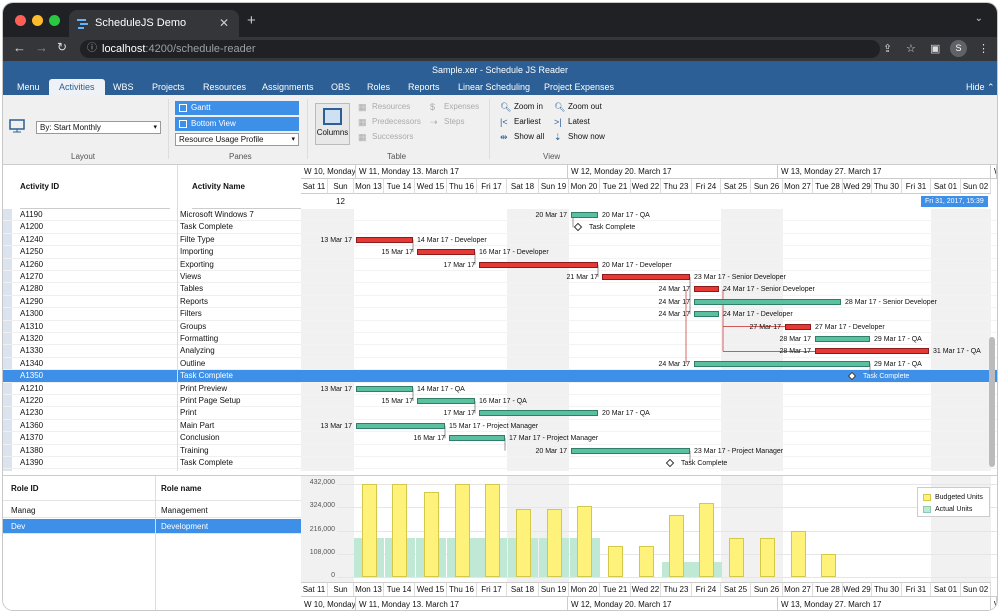 This screenshot has height=613, width=1000. Describe the element at coordinates (935, 49) in the screenshot. I see `sidebar-toggle-icon: ▣` at that location.